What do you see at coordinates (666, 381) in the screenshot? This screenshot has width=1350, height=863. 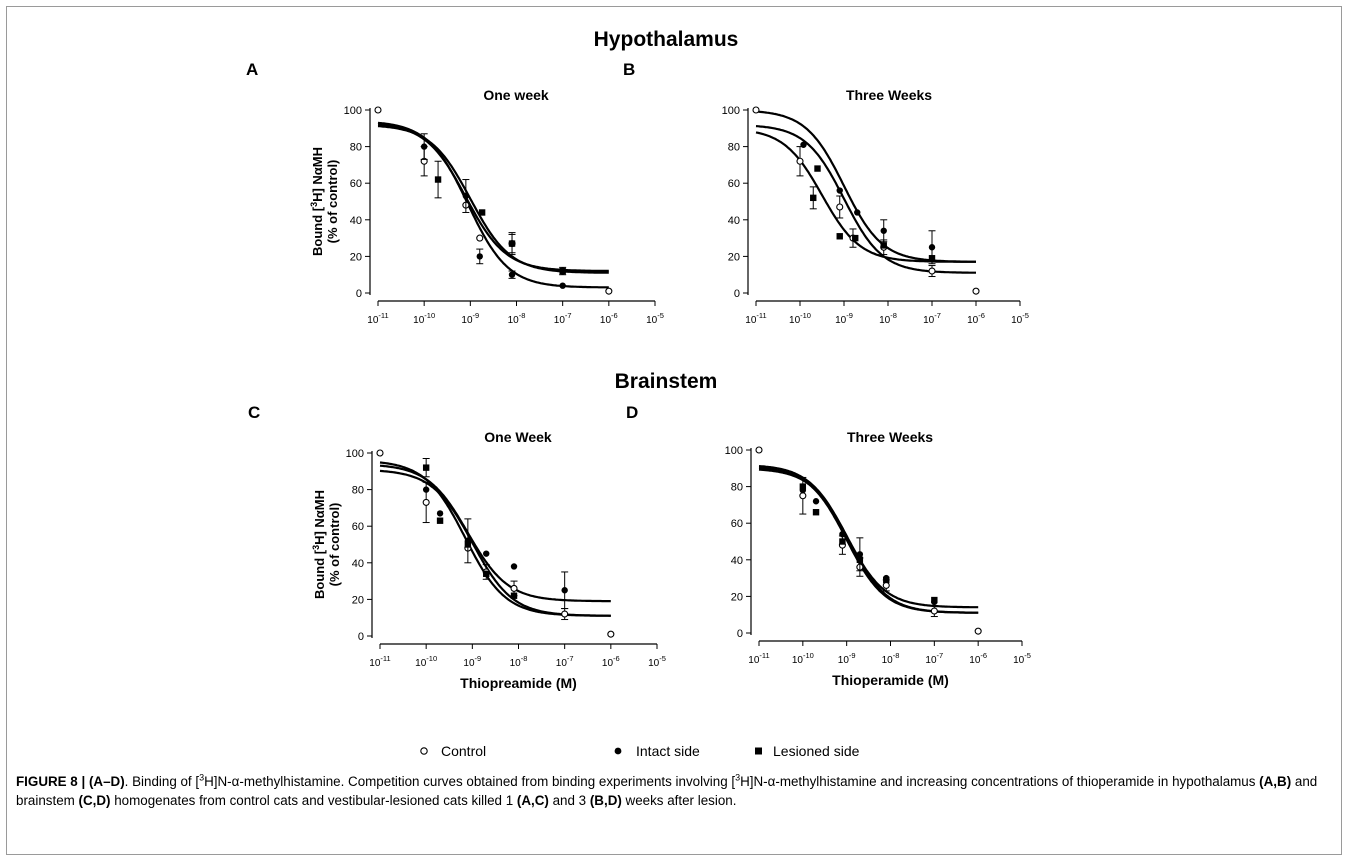 I see `section-title-brainstem: Brainstem` at bounding box center [666, 381].